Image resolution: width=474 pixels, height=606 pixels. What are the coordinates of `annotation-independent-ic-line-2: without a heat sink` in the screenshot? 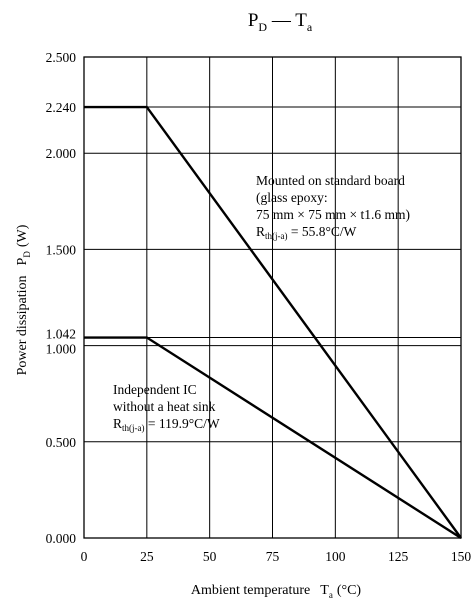 It's located at (164, 406).